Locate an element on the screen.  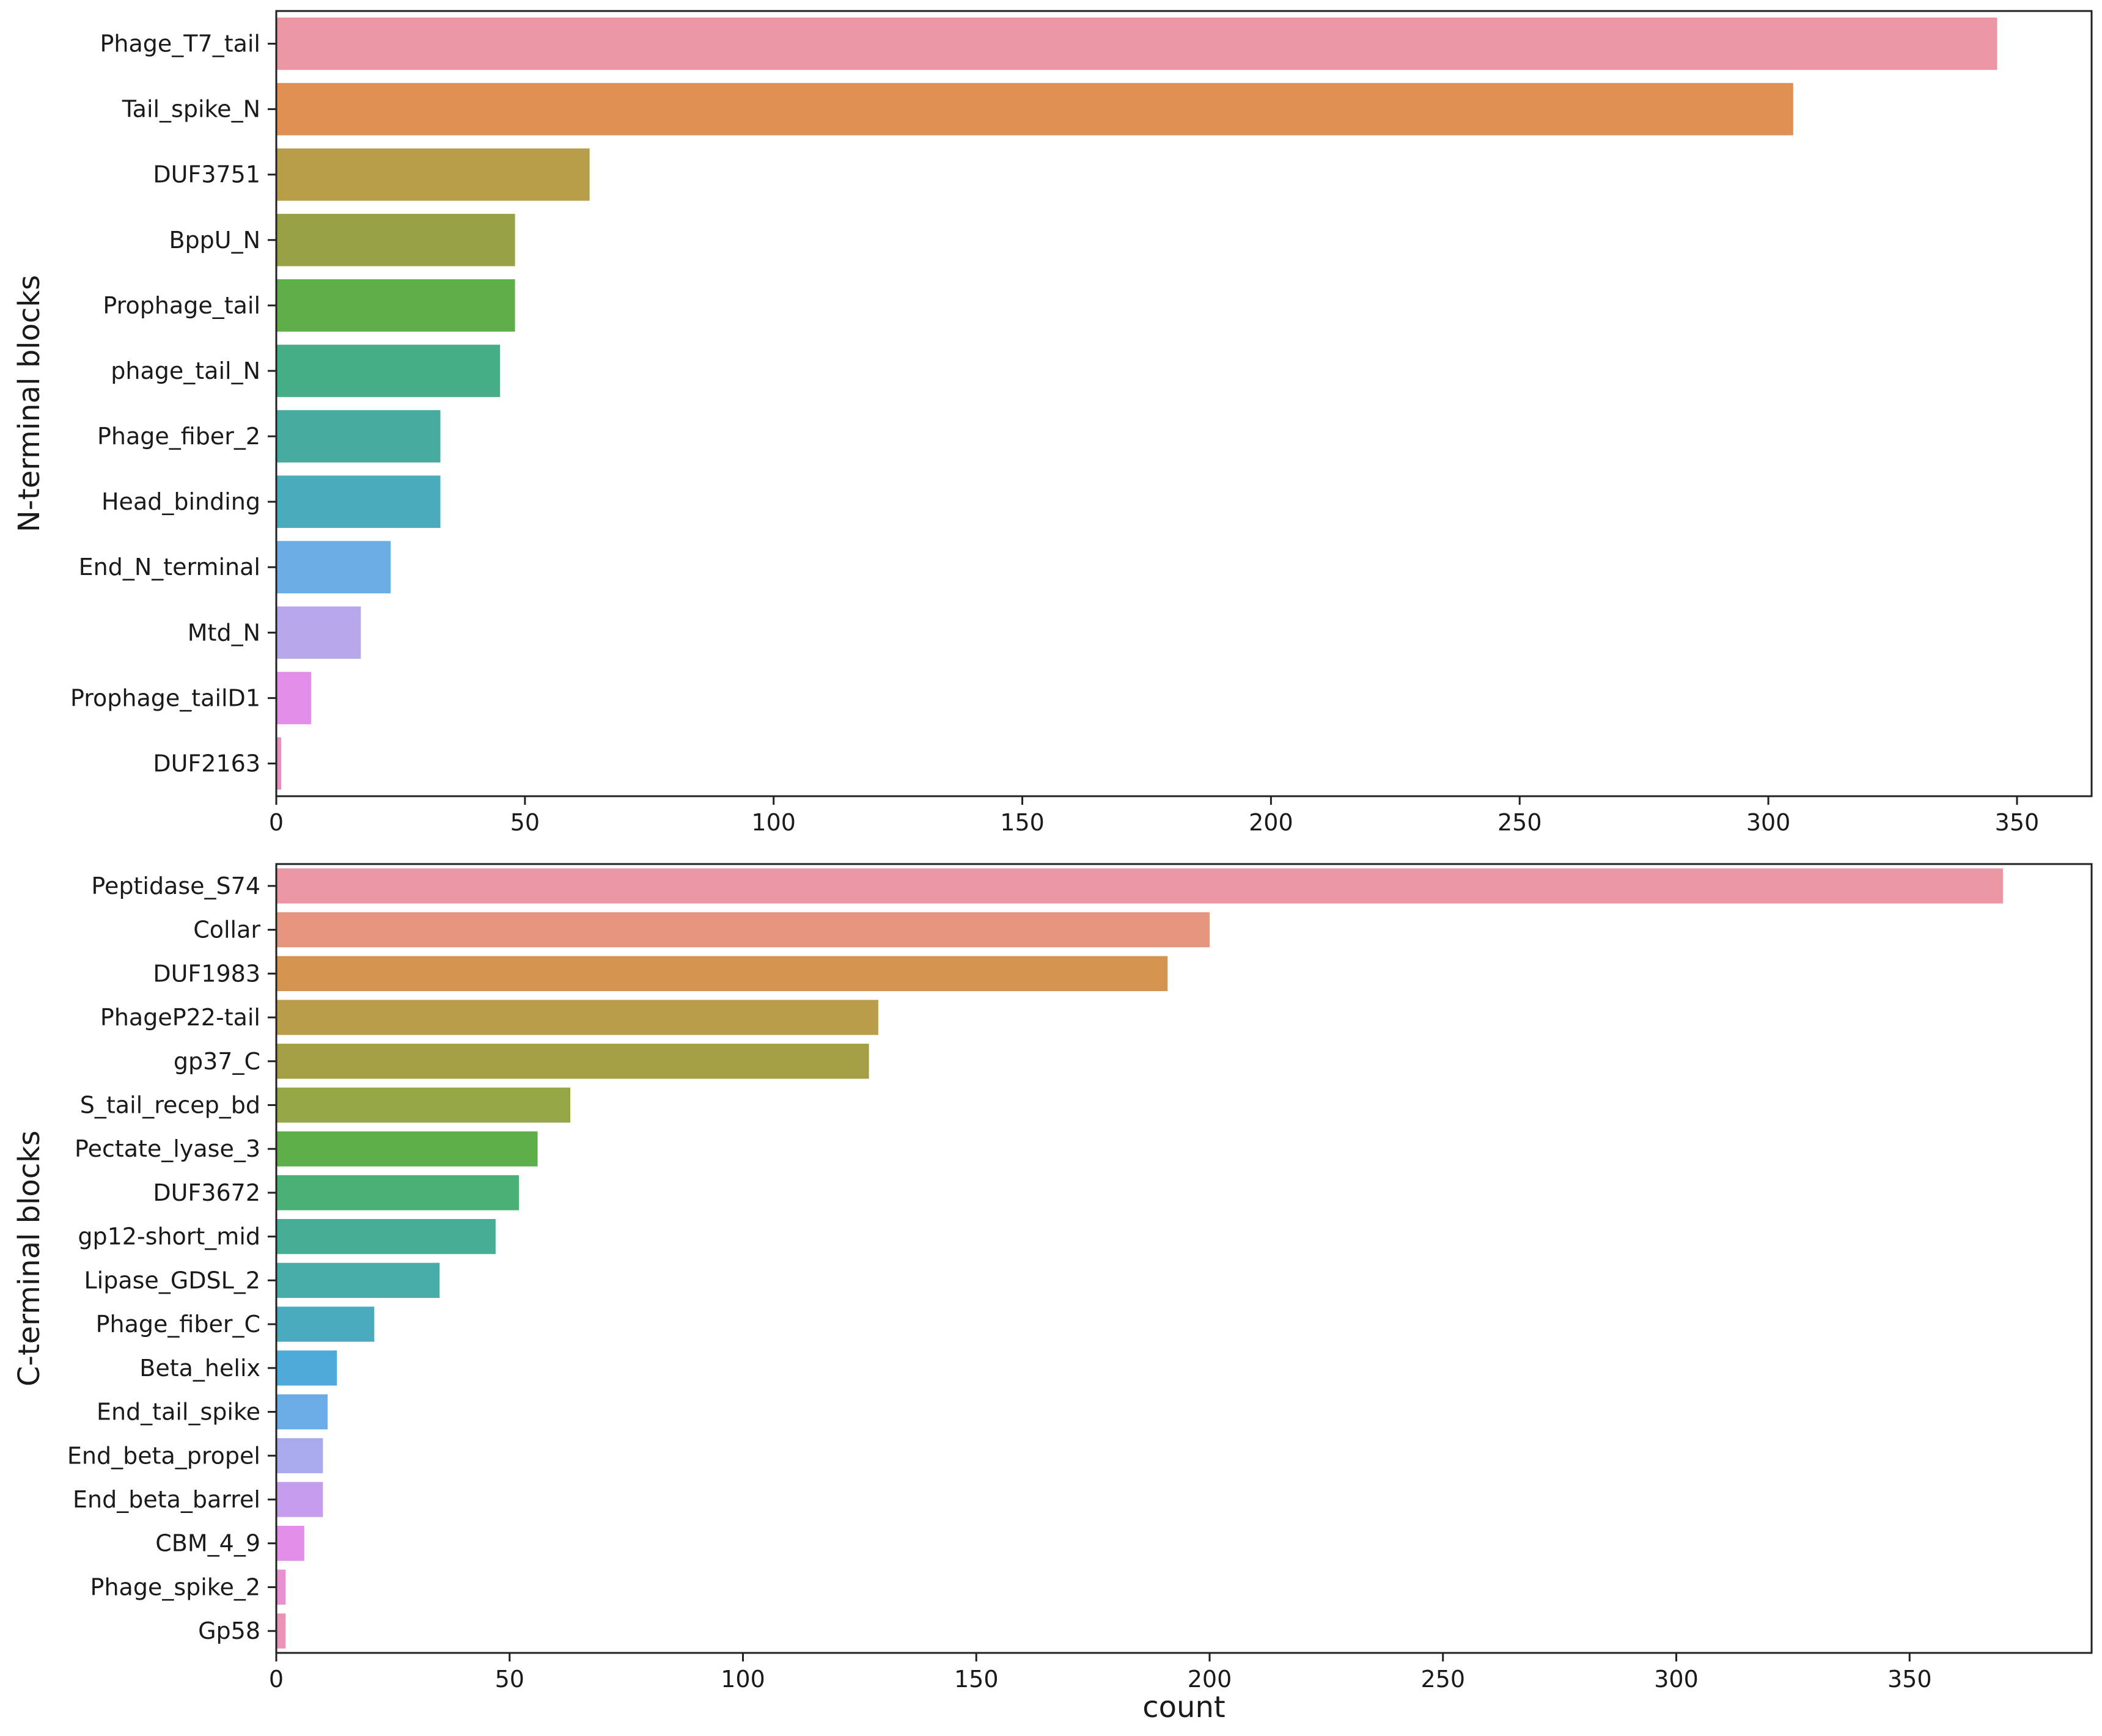
bar-gp37-c is located at coordinates (573, 1061).